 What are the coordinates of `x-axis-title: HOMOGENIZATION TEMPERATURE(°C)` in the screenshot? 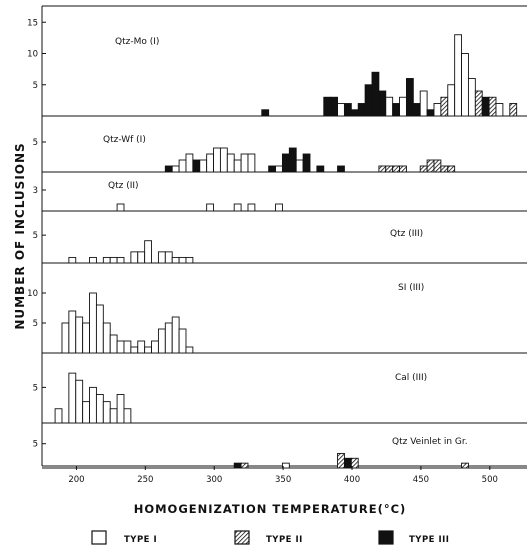 It's located at (270, 509).